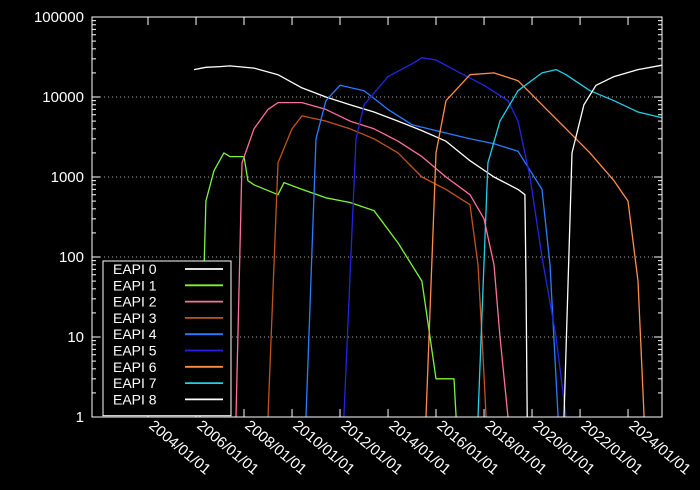 The image size is (700, 490). I want to click on y-tick-label: 10, so click(75, 337).